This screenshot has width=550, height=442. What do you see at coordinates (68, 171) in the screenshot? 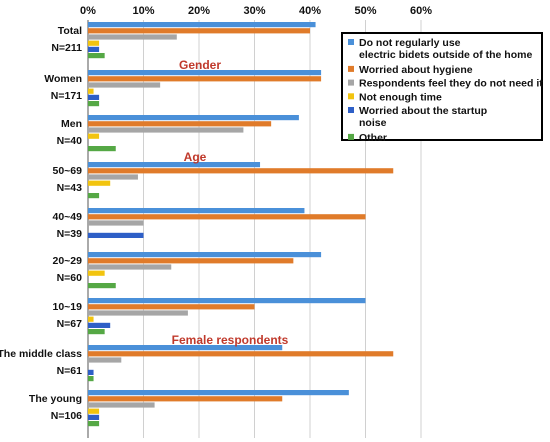
I see `category-label: 50~69` at bounding box center [68, 171].